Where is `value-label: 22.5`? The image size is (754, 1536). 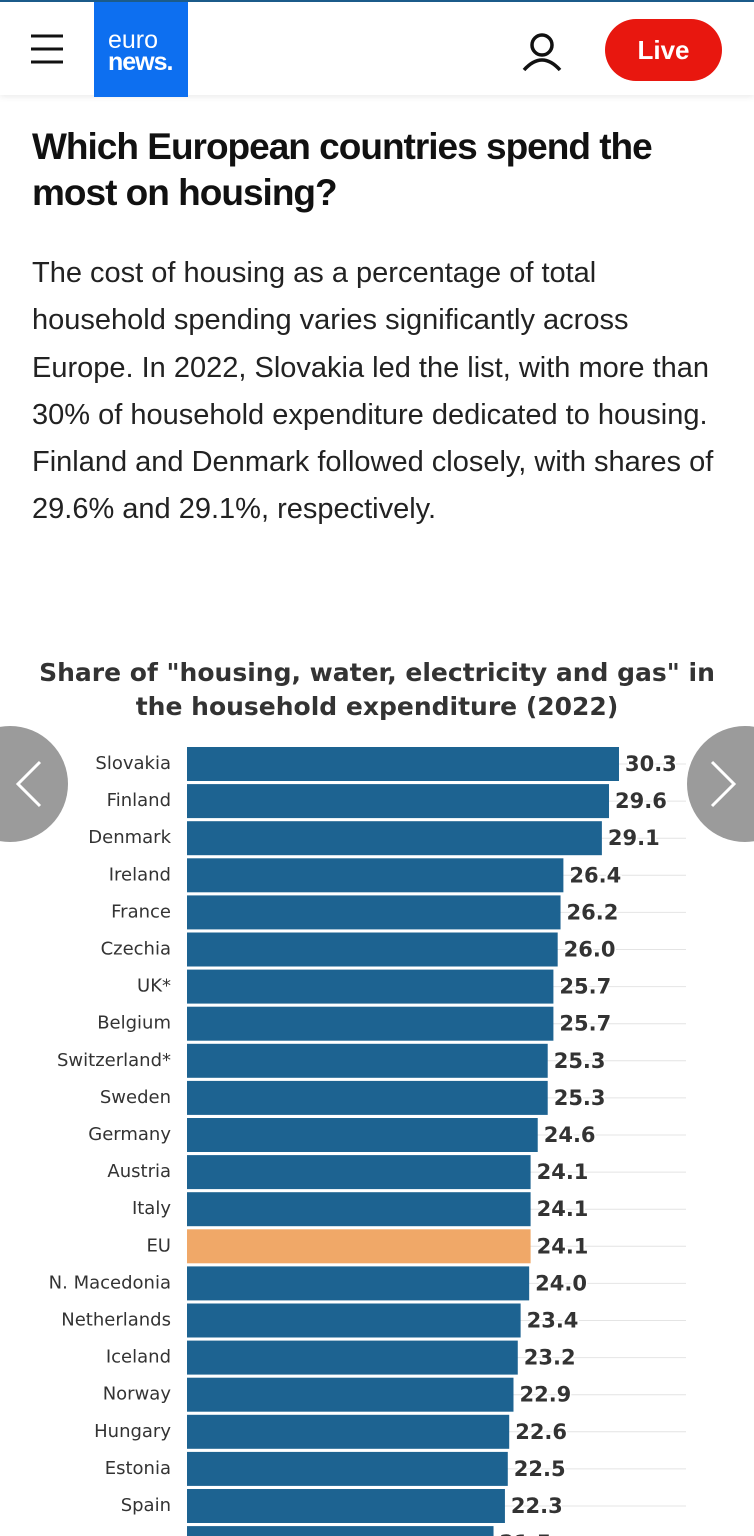 value-label: 22.5 is located at coordinates (540, 1469).